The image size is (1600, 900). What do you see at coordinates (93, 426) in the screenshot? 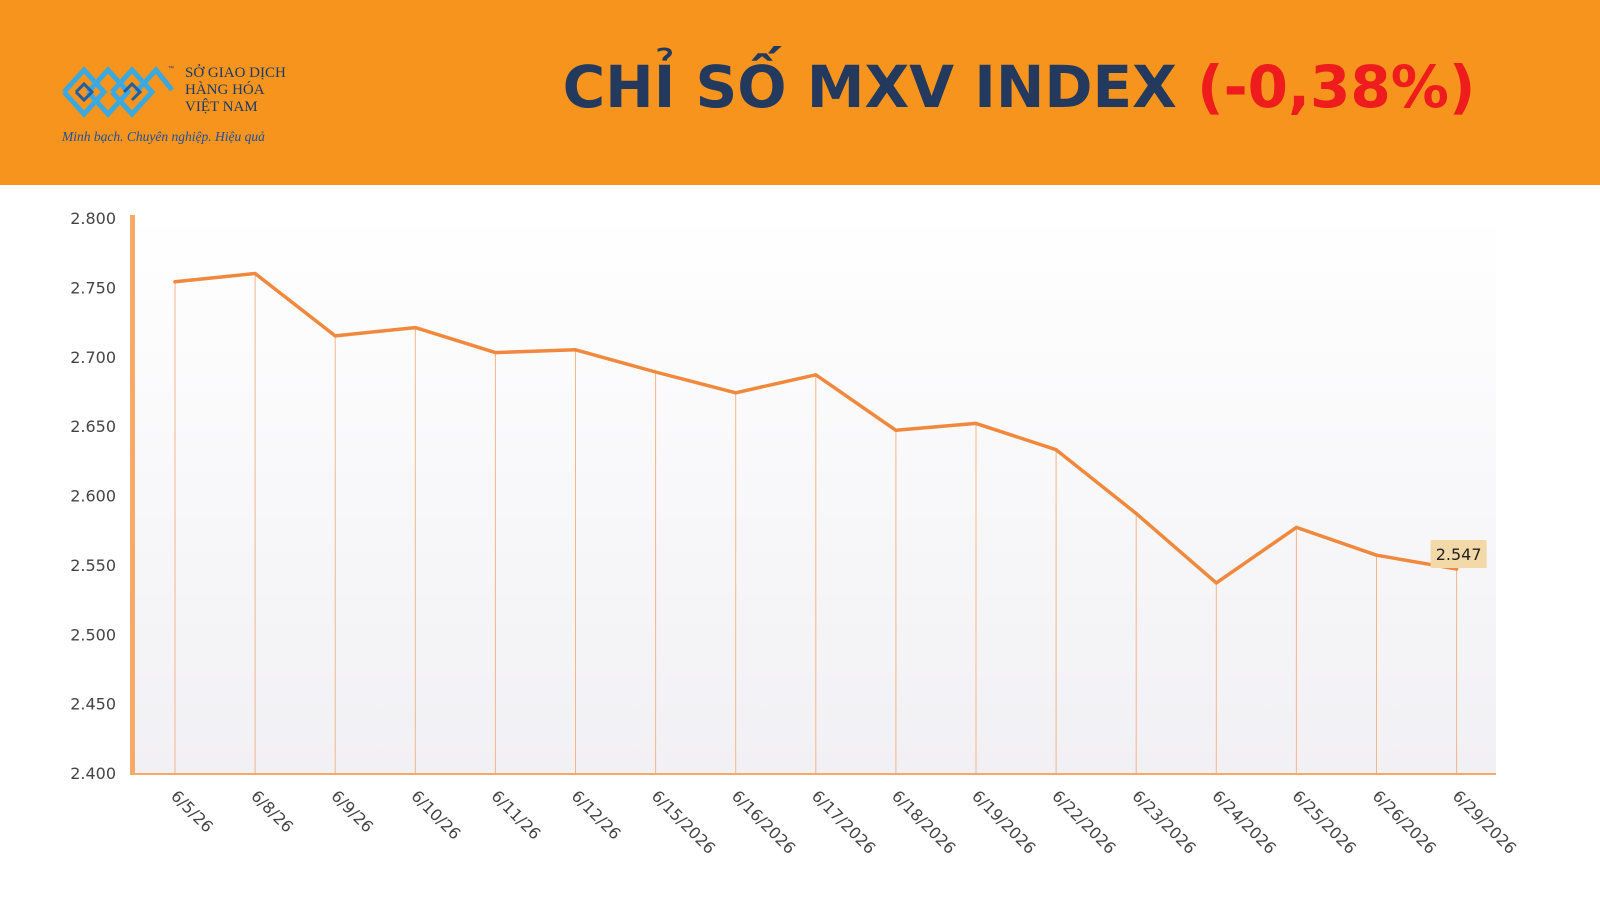
I see `y-tick-label: 2.650` at bounding box center [93, 426].